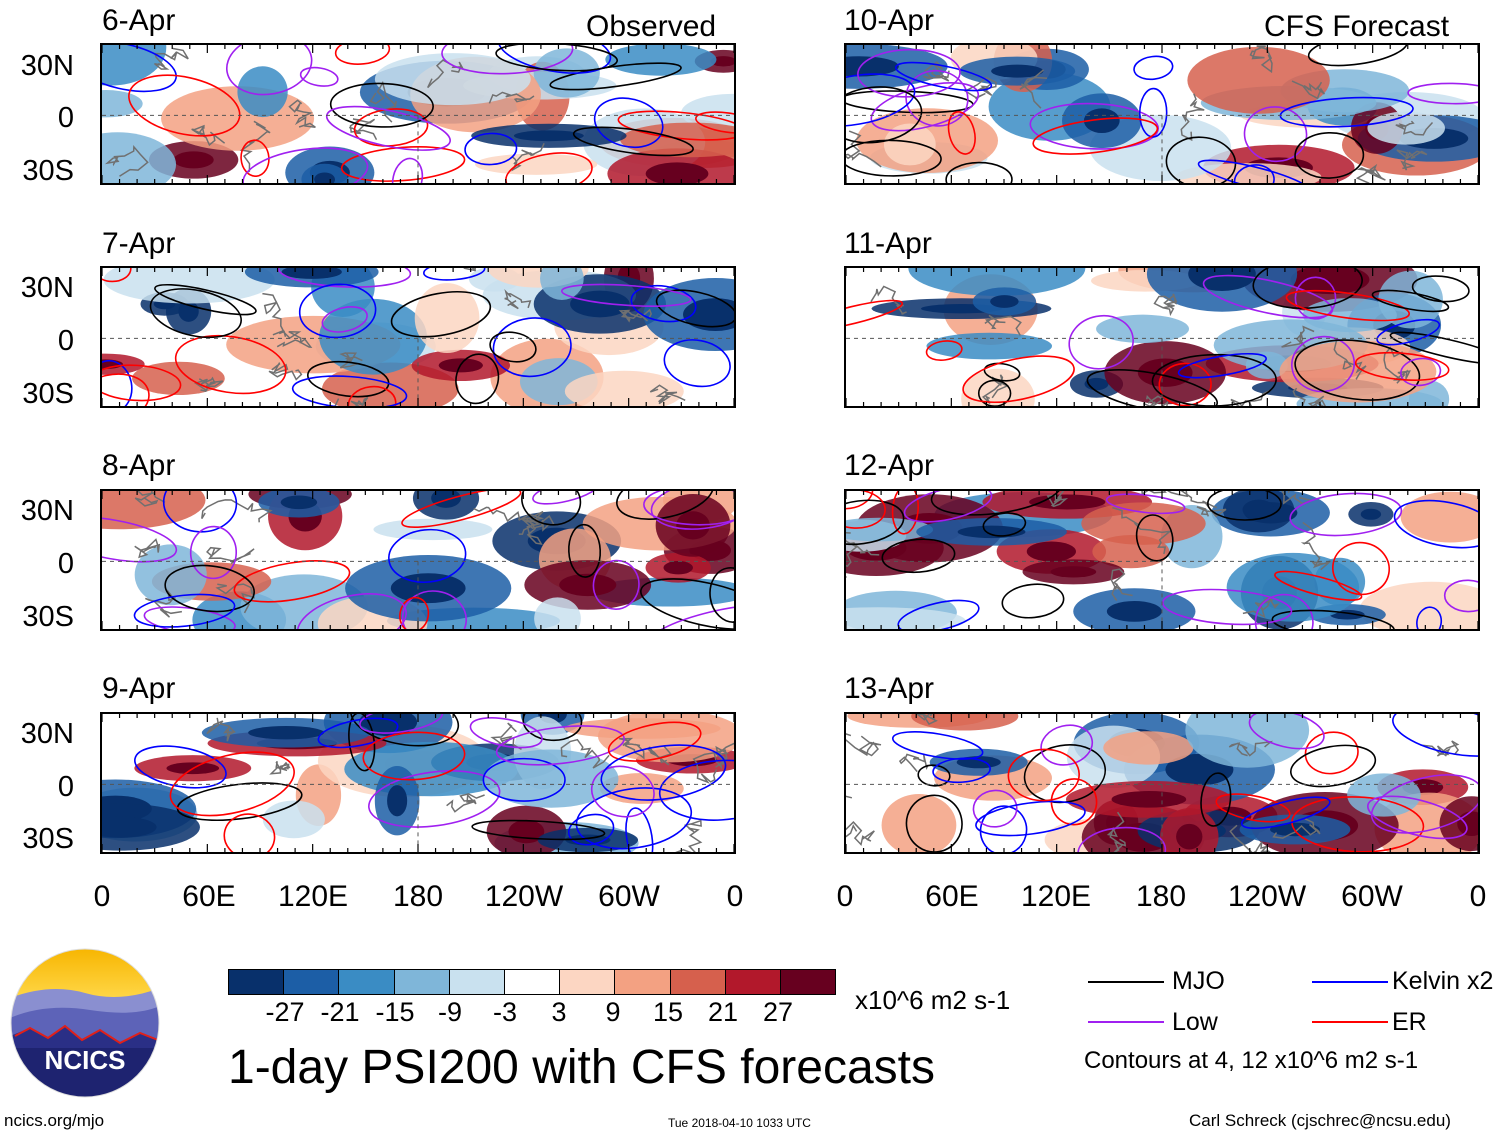 The height and width of the screenshot is (1137, 1510). I want to click on colorbar-label: -27, so click(285, 1012).